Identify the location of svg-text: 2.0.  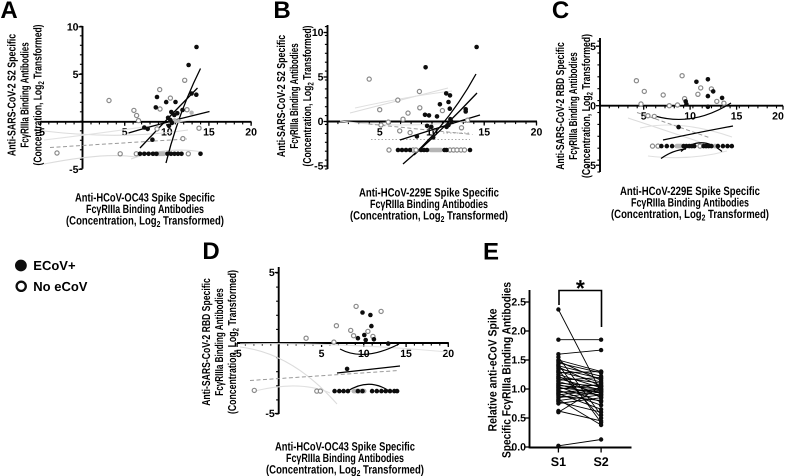
(518, 332).